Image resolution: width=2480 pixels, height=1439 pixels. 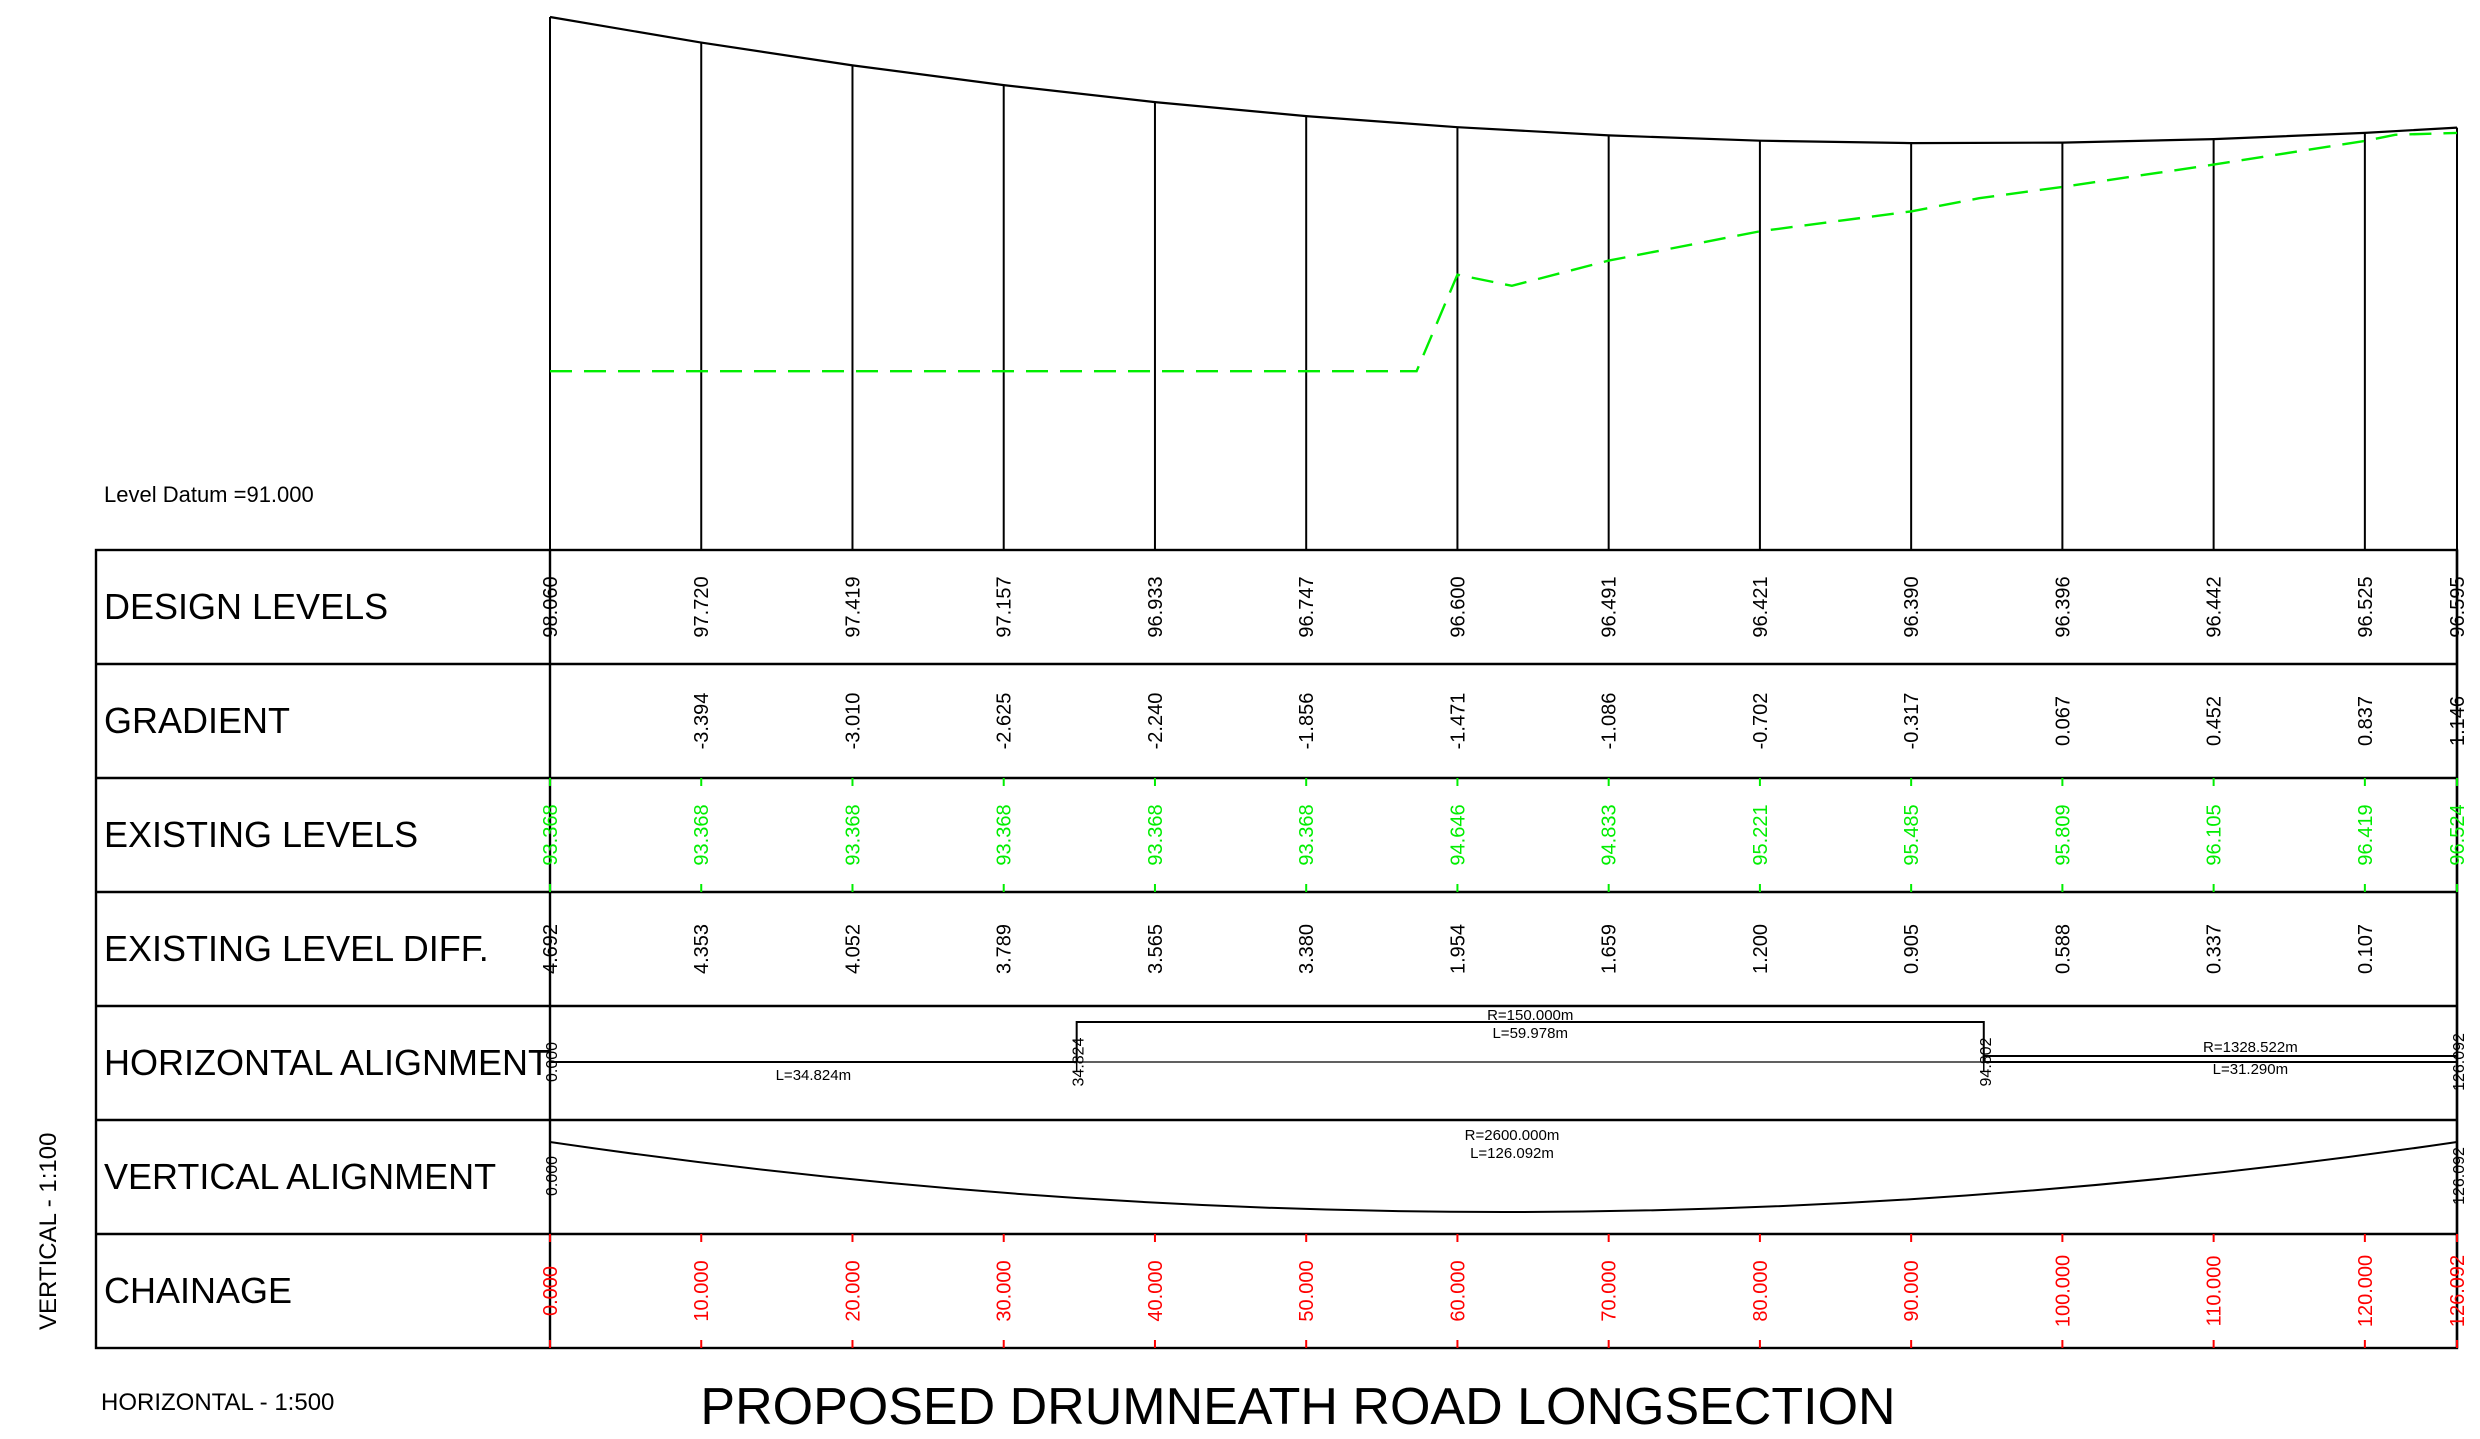 What do you see at coordinates (702, 1290) in the screenshot?
I see `chainage-value: 10.000` at bounding box center [702, 1290].